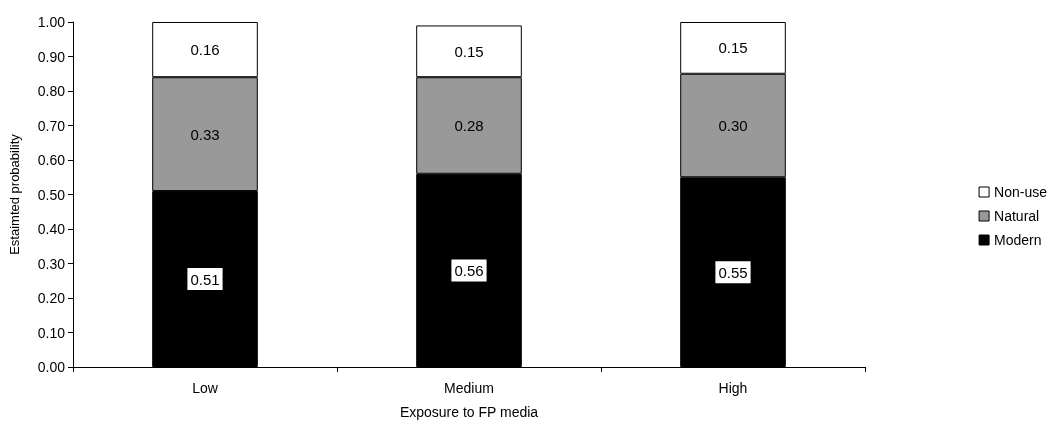  I want to click on legend-label: Non-use, so click(1021, 192).